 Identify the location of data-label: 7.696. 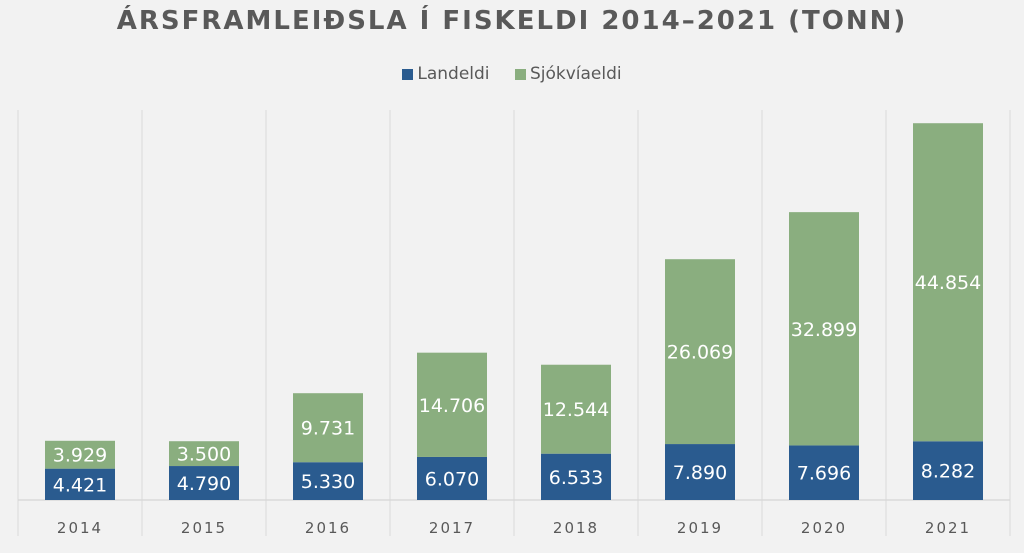
(824, 474).